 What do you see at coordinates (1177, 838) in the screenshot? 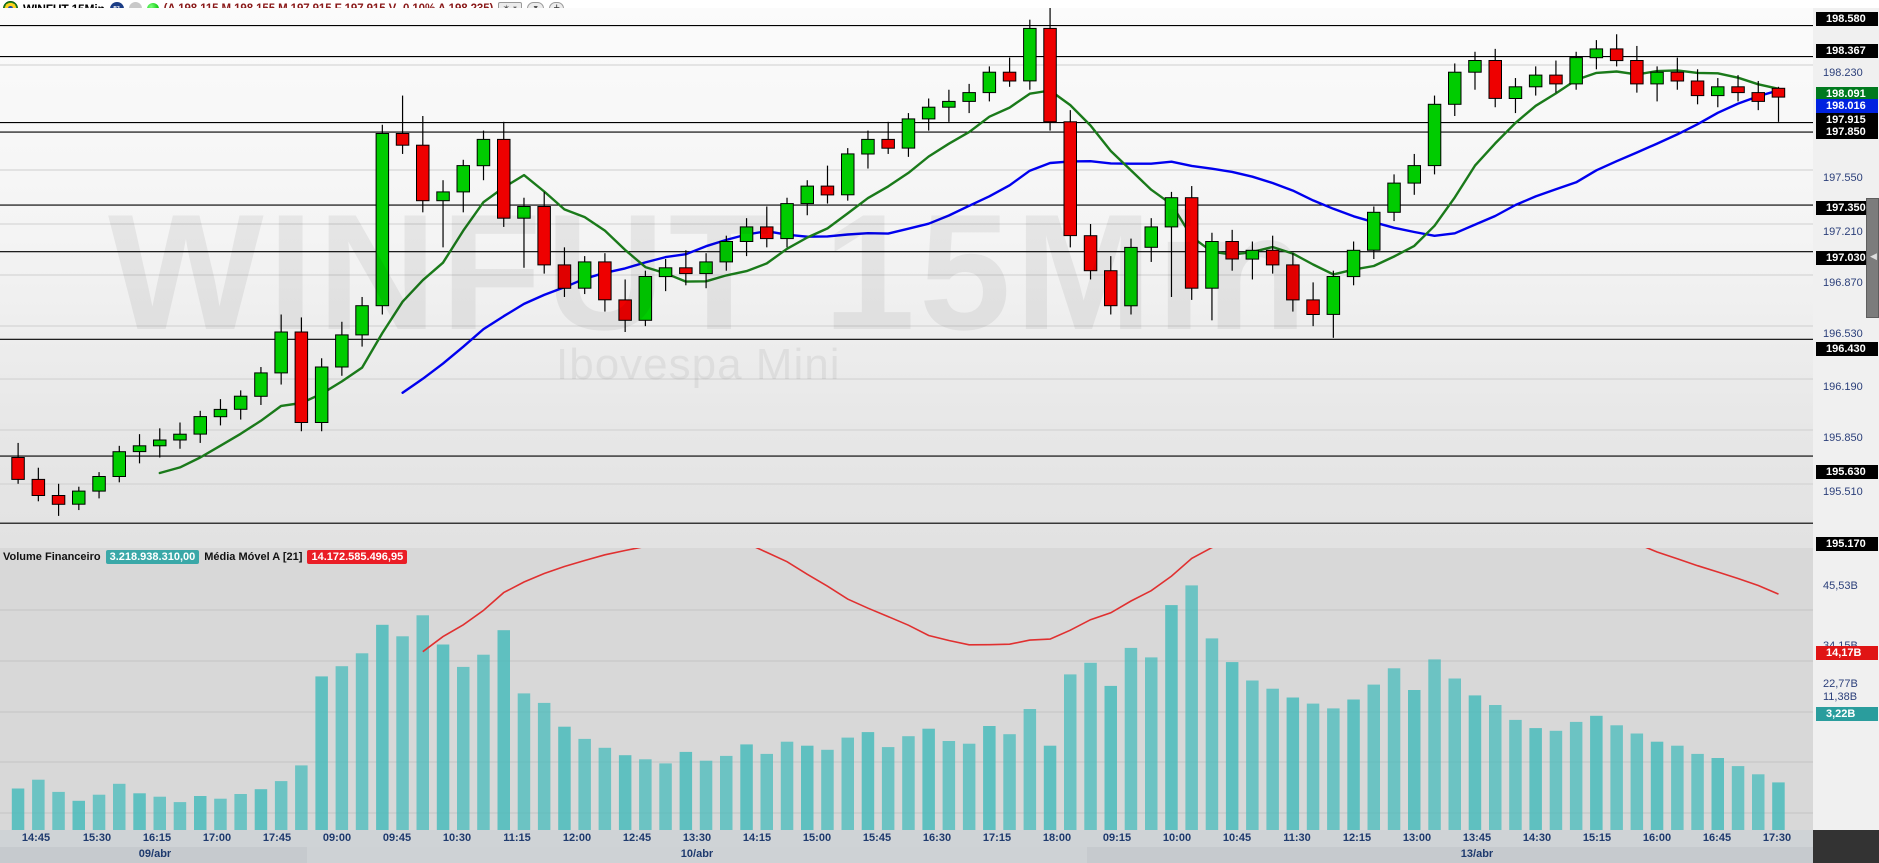
I see `time-axis-tick-label: 10:00` at bounding box center [1177, 838].